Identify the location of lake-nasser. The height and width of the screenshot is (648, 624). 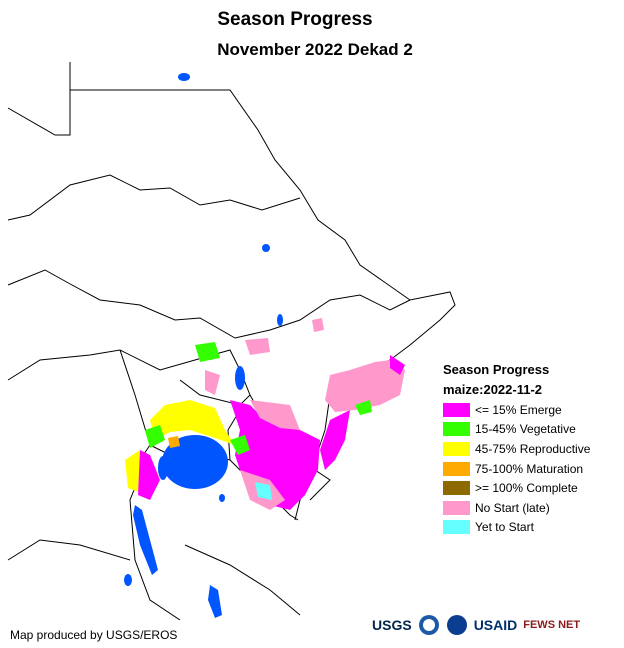
(184, 77).